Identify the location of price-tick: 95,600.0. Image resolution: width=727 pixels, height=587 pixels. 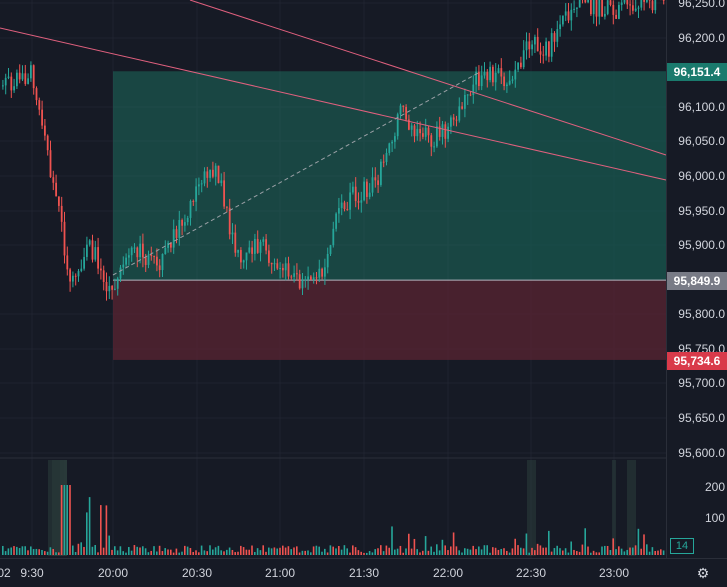
(701, 453).